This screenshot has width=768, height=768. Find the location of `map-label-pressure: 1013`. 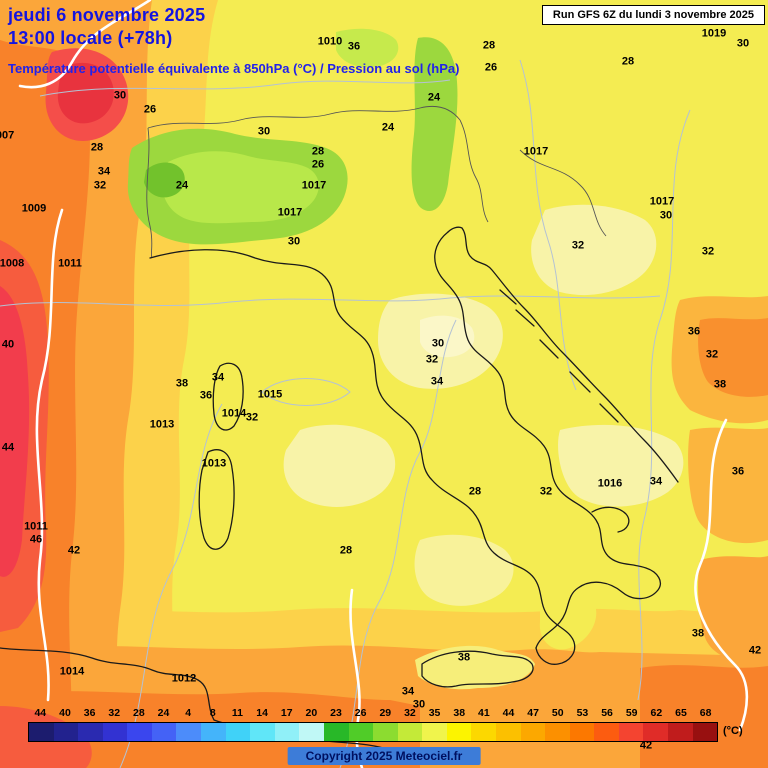

map-label-pressure: 1013 is located at coordinates (162, 424).